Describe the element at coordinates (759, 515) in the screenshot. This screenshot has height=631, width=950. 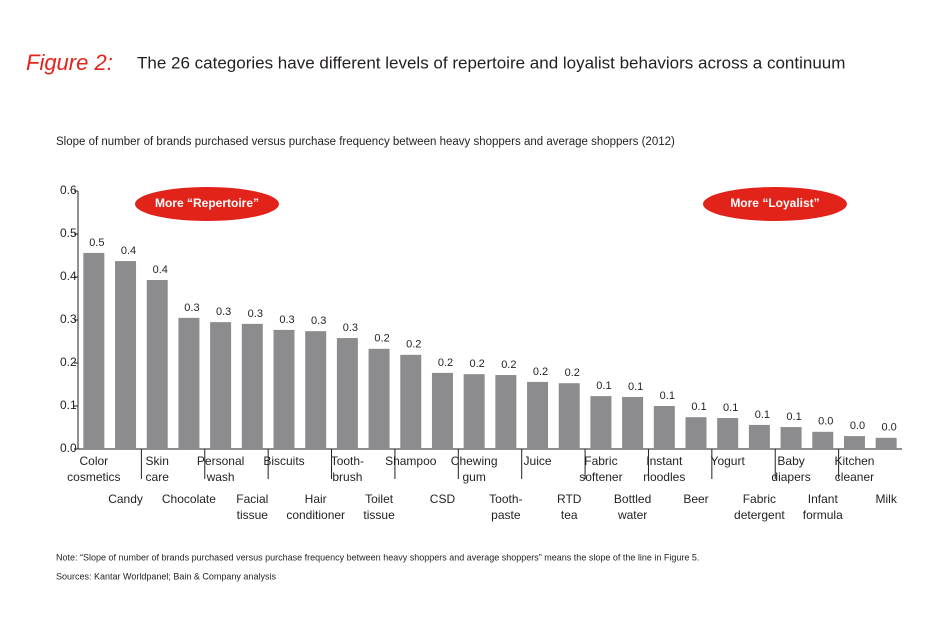
I see `x-tick-label-line: detergent` at that location.